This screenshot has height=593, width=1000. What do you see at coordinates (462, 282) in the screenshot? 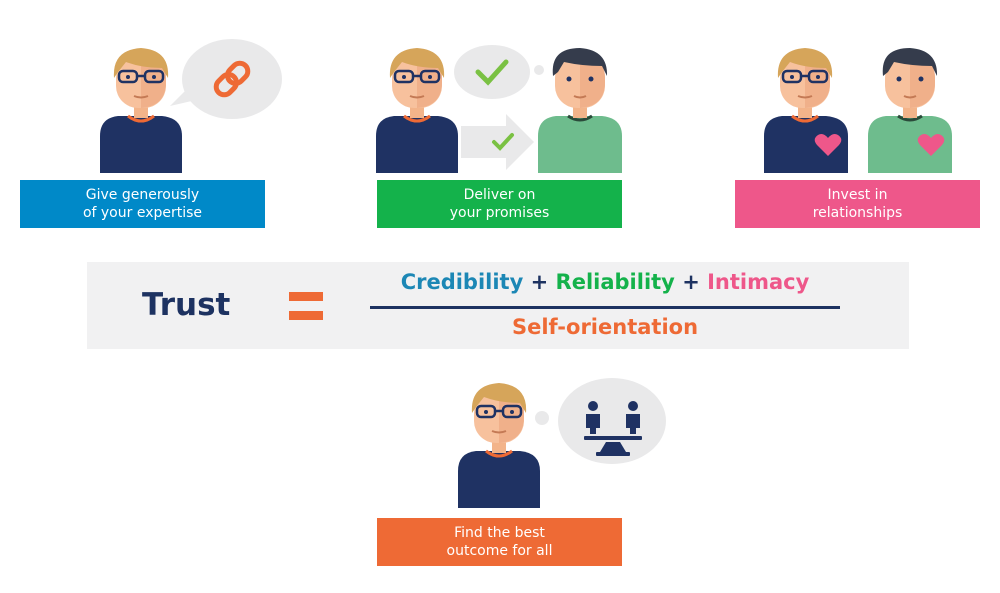
I see `term-credibility: Credibility` at bounding box center [462, 282].